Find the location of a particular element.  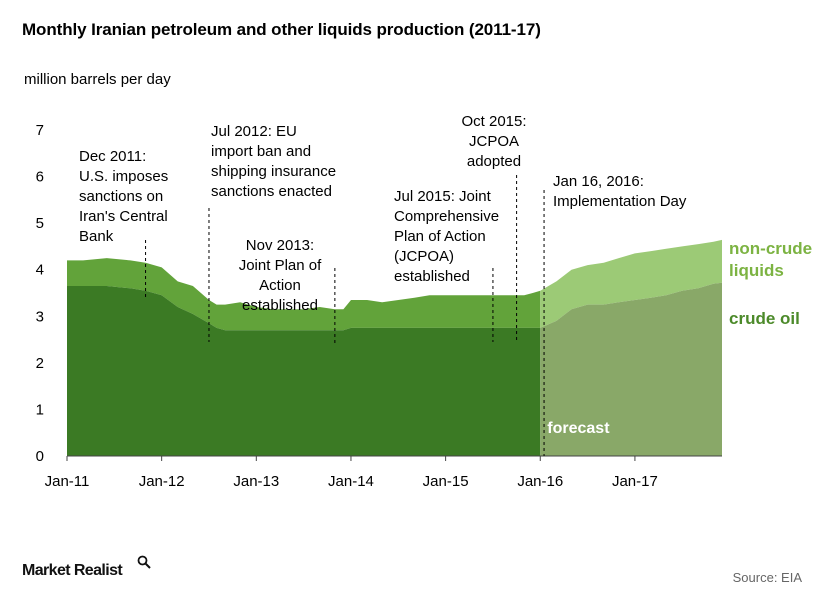

annotation-text: Bank is located at coordinates (96, 236).